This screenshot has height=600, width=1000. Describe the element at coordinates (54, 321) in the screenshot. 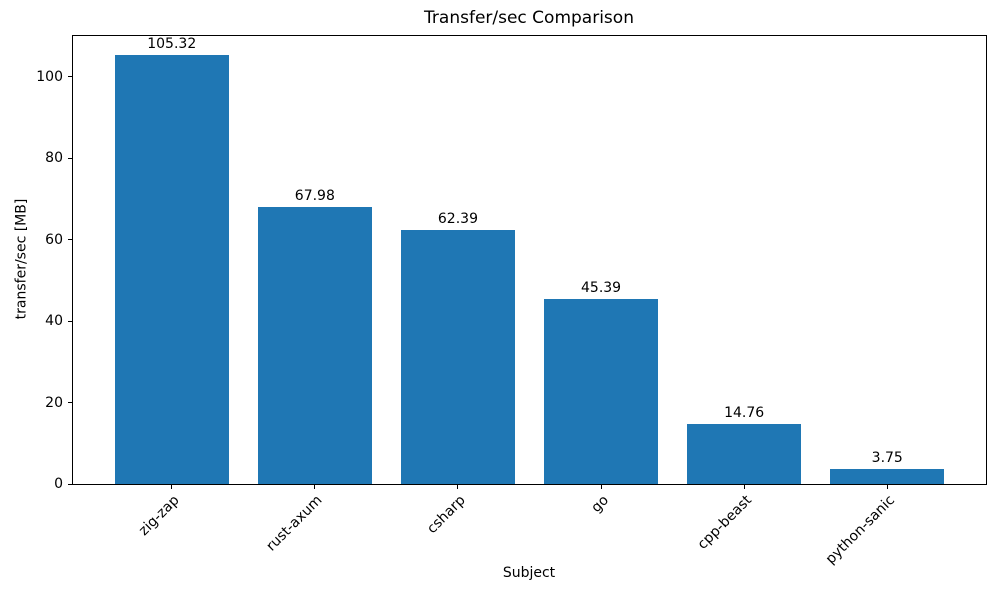

I see `y-tick-label: 40` at that location.